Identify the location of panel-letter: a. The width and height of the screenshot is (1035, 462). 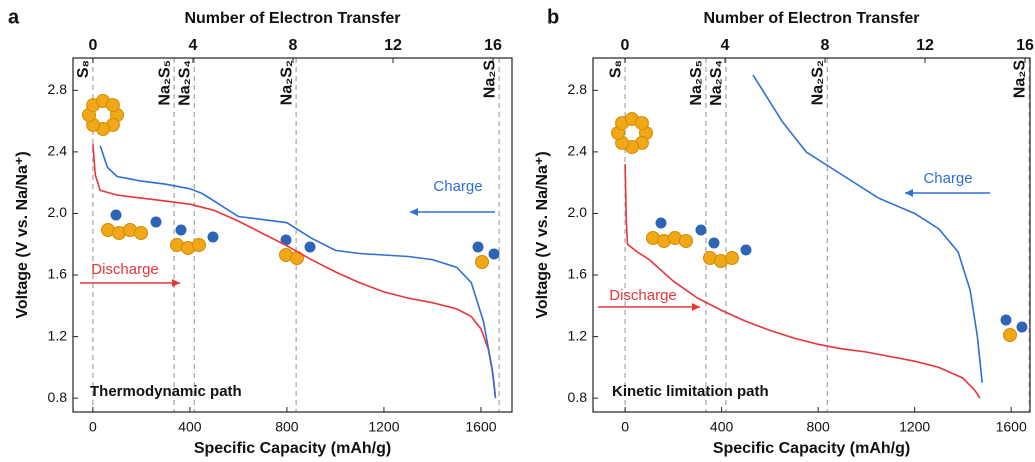
(14, 17).